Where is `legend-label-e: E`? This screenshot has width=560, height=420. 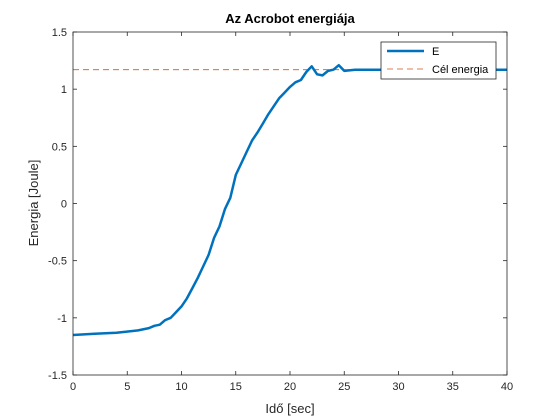 legend-label-e: E is located at coordinates (435, 52).